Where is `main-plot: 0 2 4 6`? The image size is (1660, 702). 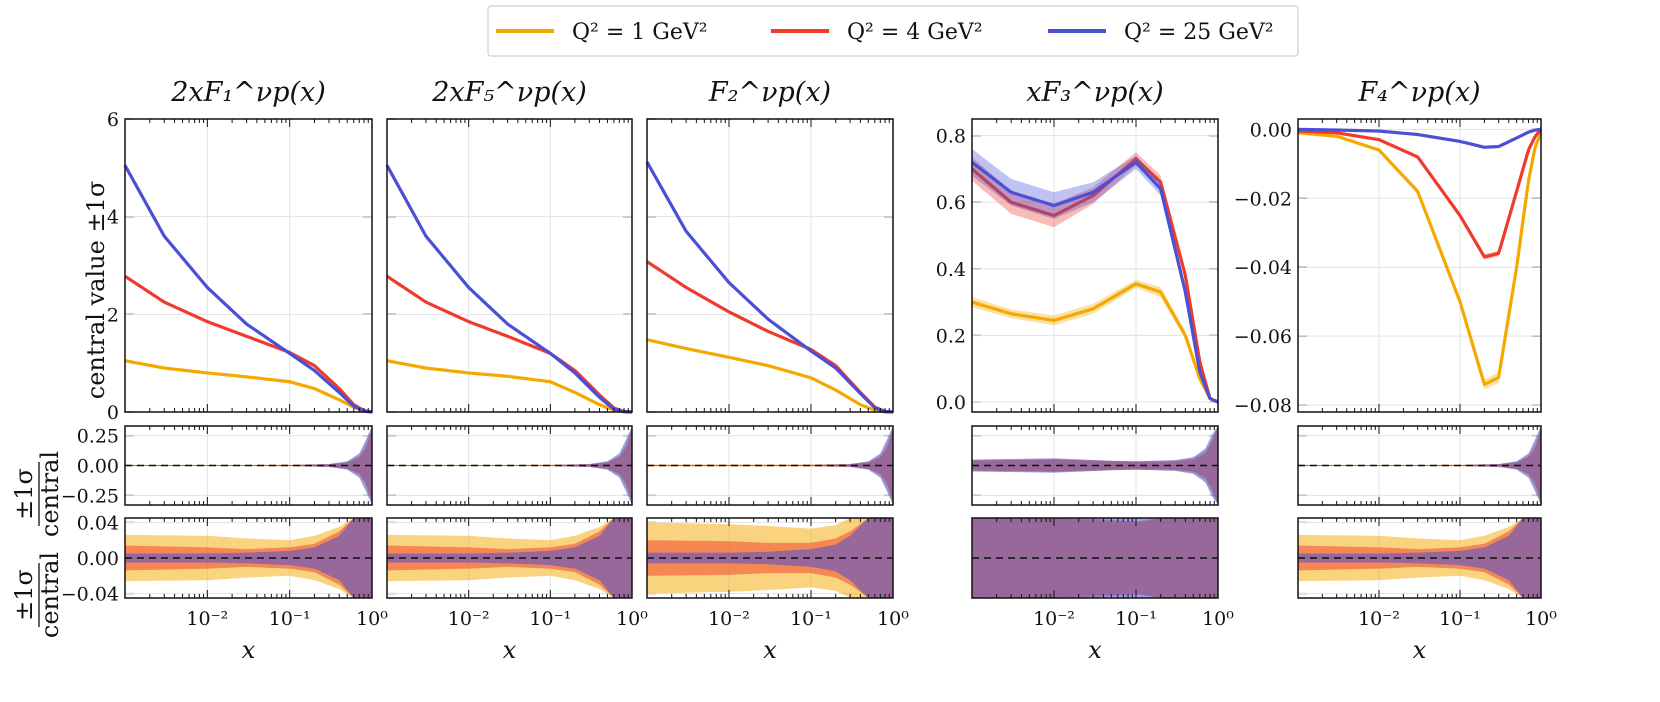
main-plot: 0 2 4 6 is located at coordinates (240, 266).